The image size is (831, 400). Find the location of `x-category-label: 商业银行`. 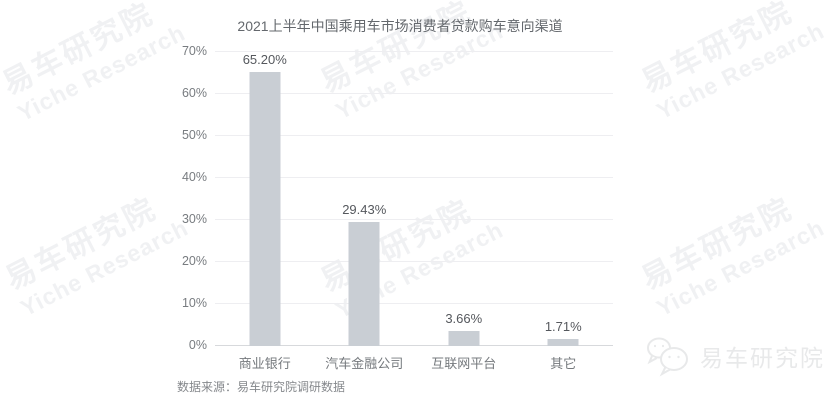

x-category-label: 商业银行 is located at coordinates (264, 363).